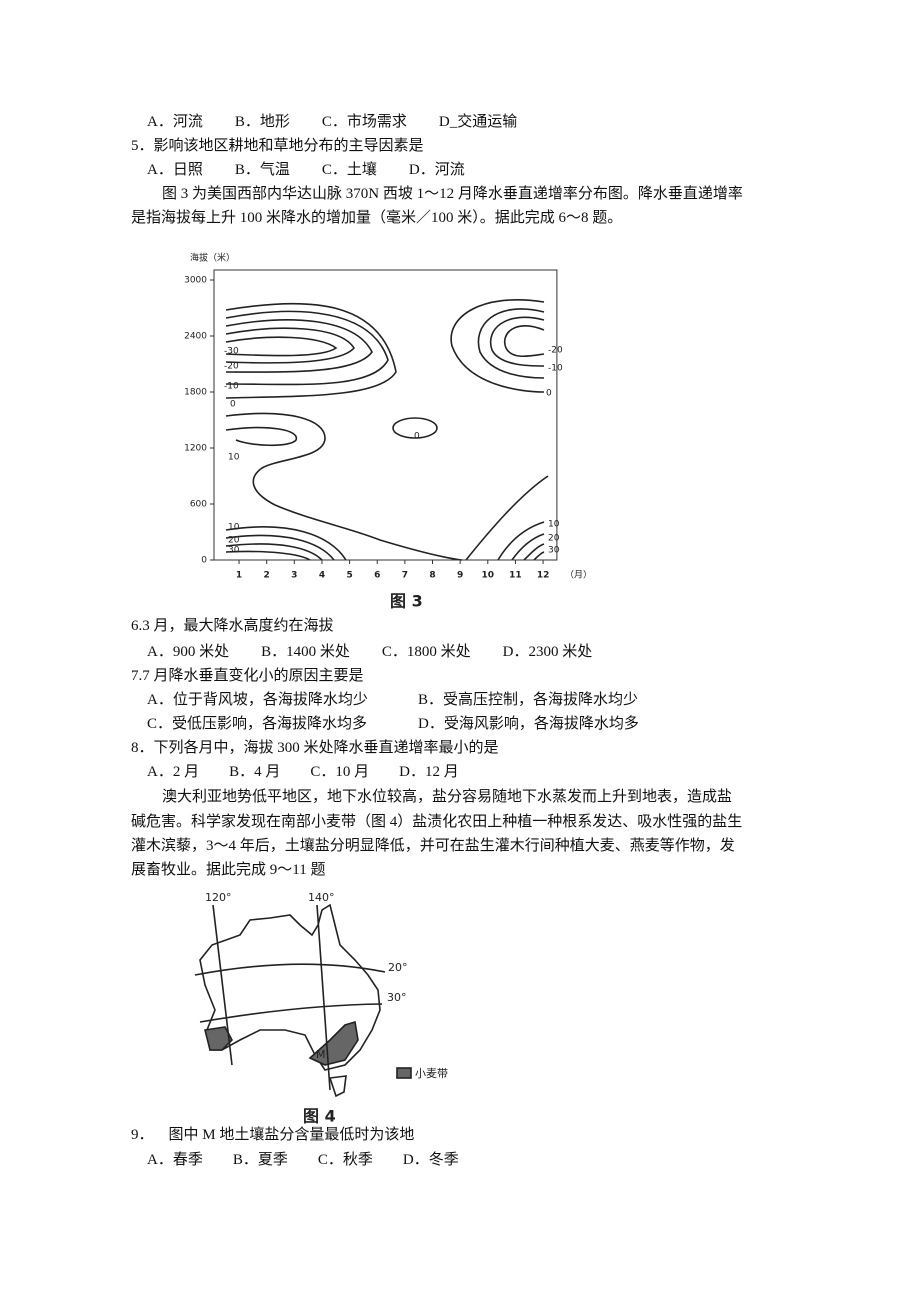  I want to click on y-tick-label: 2400, so click(195, 337).